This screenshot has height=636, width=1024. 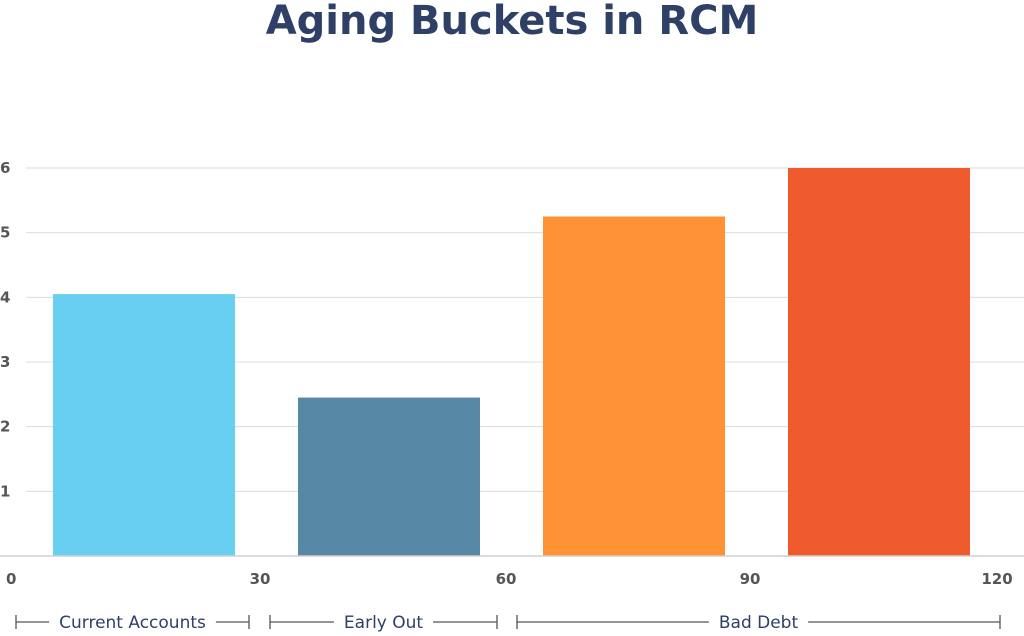 I want to click on bucket-bracket-2: Bad Debt, so click(x=758, y=623).